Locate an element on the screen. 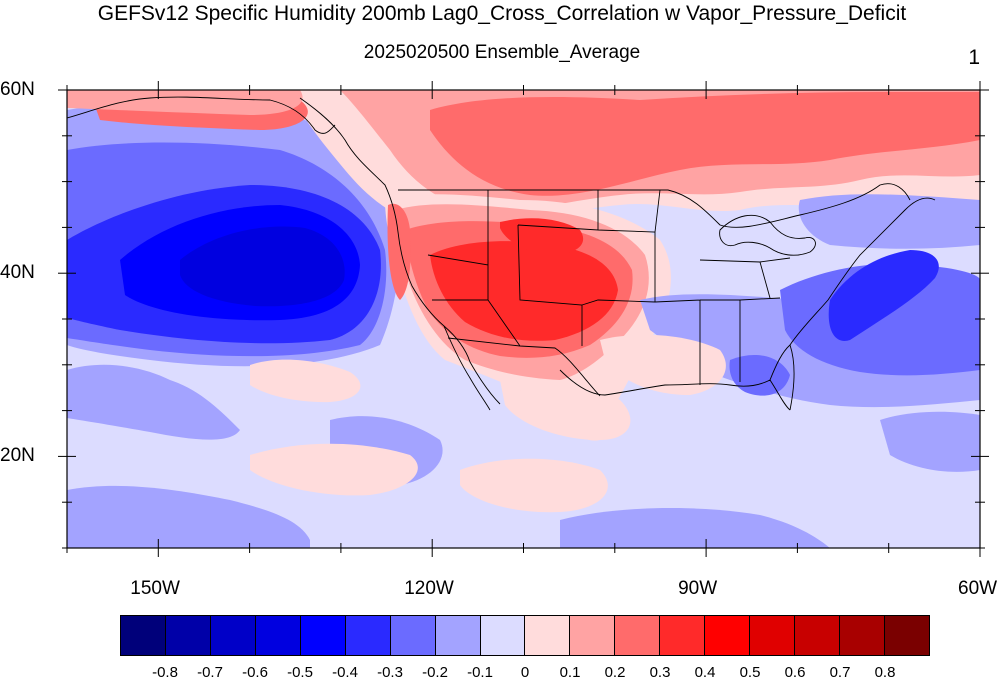  colorbar-label: -0.8 is located at coordinates (165, 672).